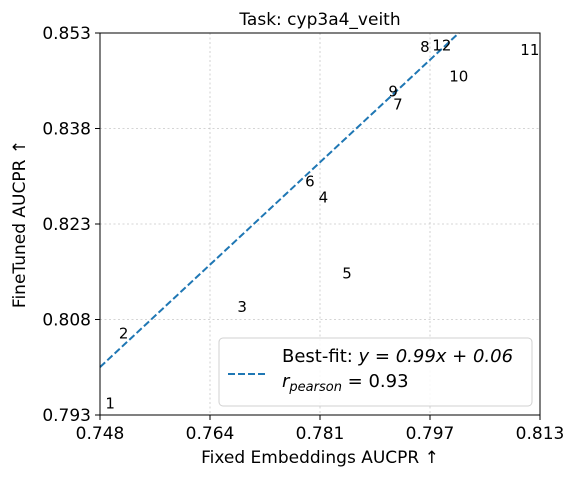  What do you see at coordinates (320, 458) in the screenshot?
I see `x-axis-label: Fixed Embeddings AUCPR ↑` at bounding box center [320, 458].